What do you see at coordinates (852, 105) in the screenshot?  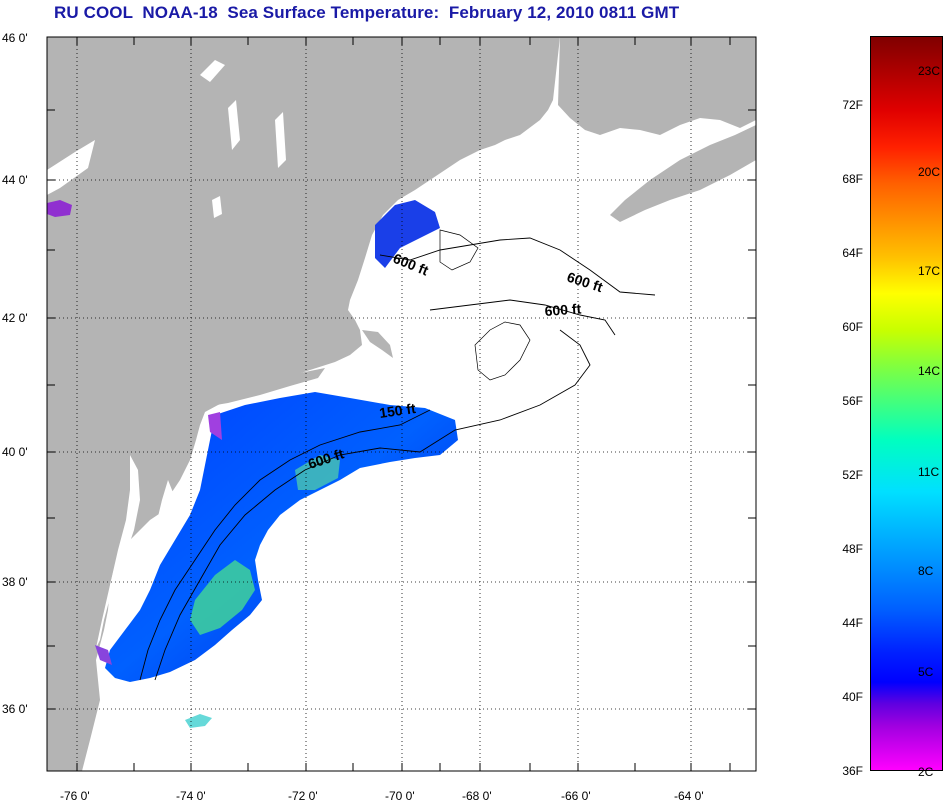 I see `colorbar-f-label: 72F` at bounding box center [852, 105].